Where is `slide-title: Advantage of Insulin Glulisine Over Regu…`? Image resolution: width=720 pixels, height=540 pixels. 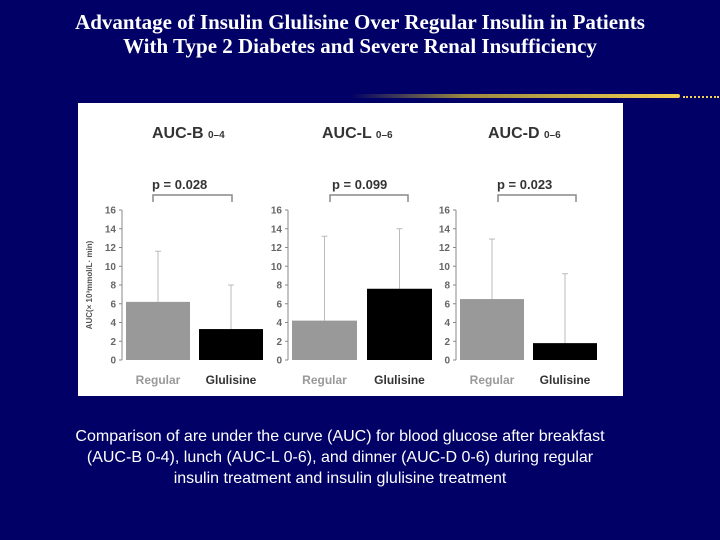
slide-title: Advantage of Insulin Glulisine Over Regu… is located at coordinates (360, 34).